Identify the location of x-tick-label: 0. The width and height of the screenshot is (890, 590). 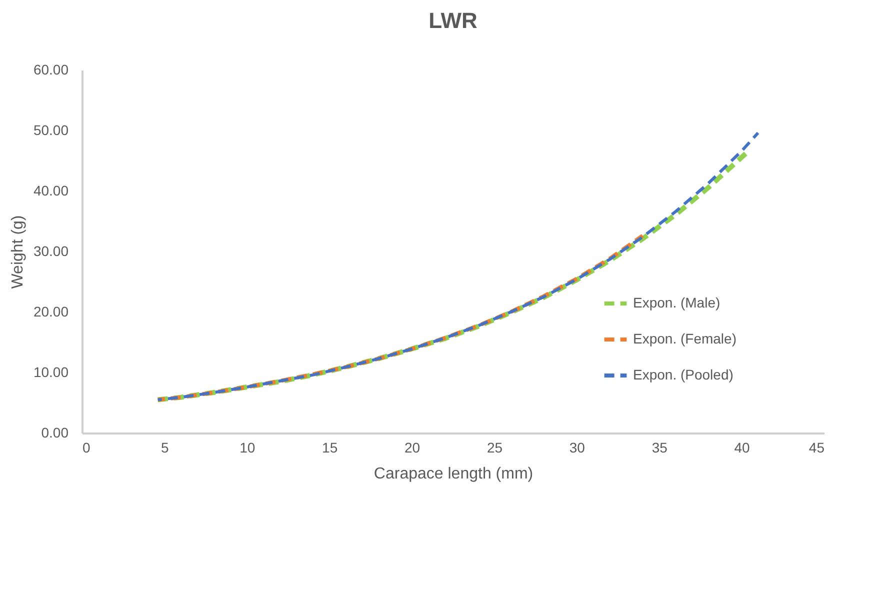
(86, 448).